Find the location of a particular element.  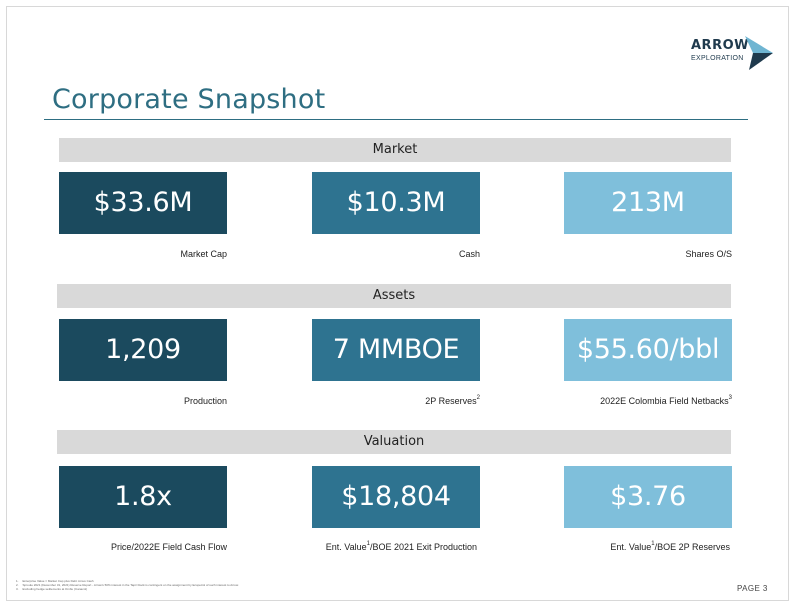

caption-netbacks: 2022E Colombia Field Netbacks3 is located at coordinates (601, 400).